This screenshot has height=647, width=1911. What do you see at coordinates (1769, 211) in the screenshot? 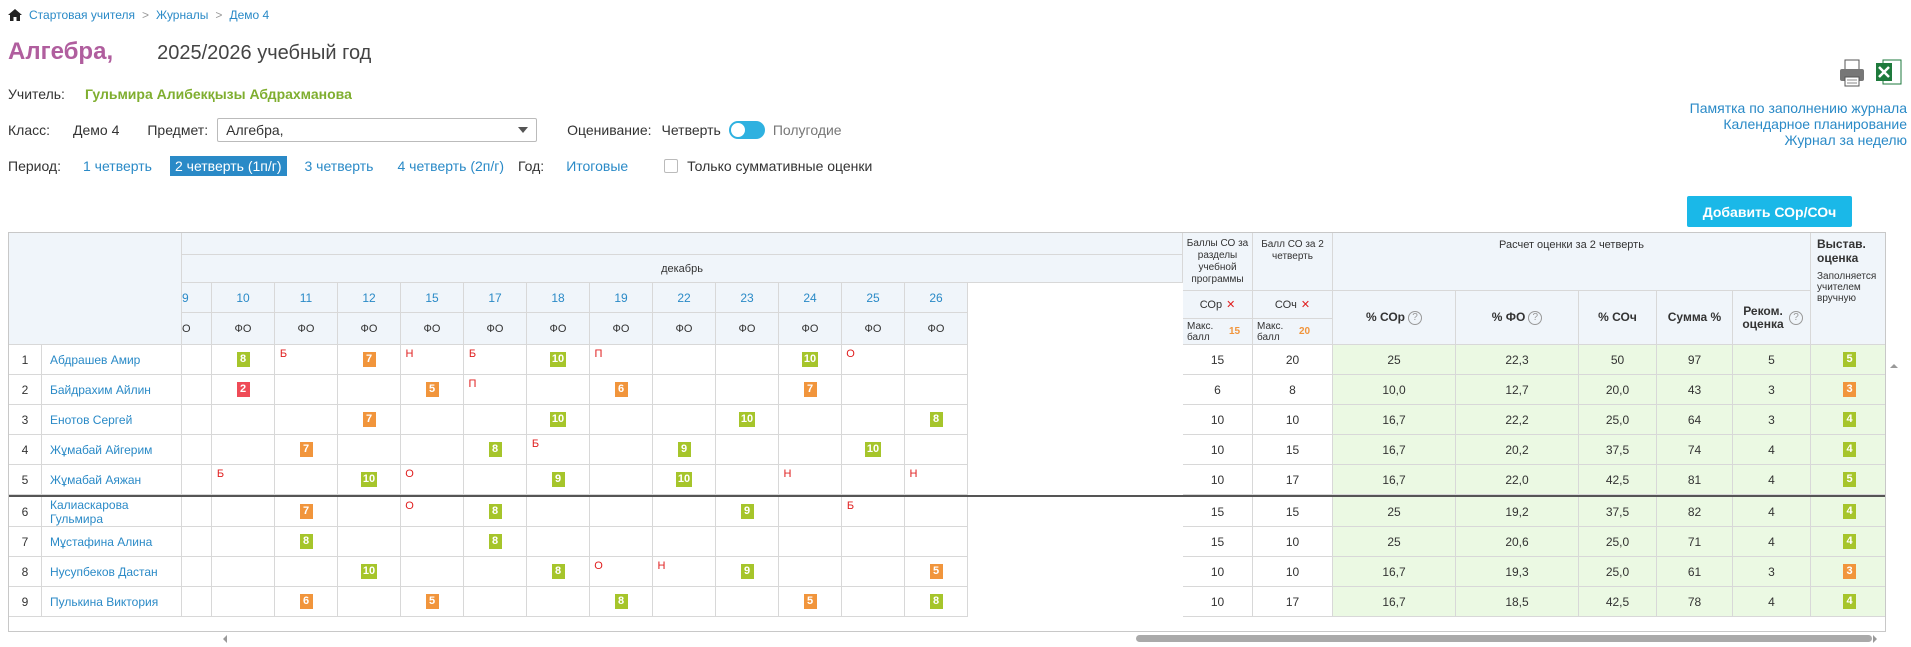
I see `add-sor-soch-button: Добавить СОр/СОч` at bounding box center [1769, 211].